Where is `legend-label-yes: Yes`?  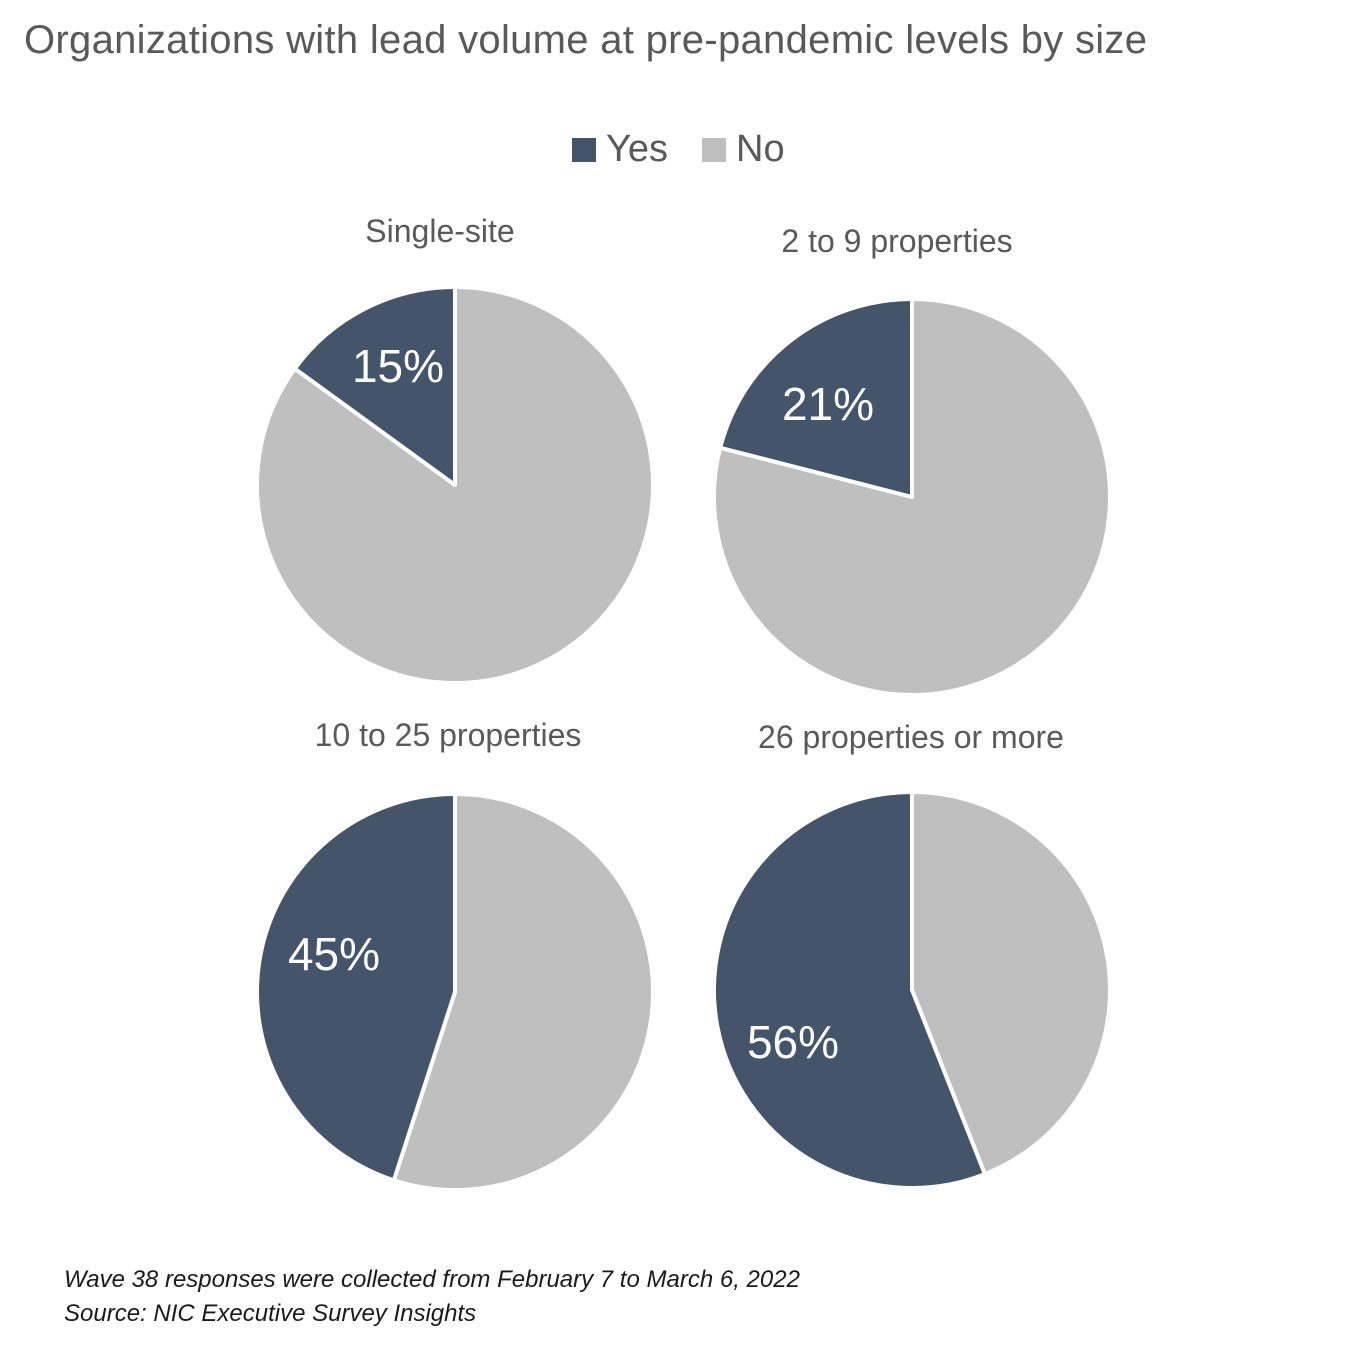
legend-label-yes: Yes is located at coordinates (637, 149).